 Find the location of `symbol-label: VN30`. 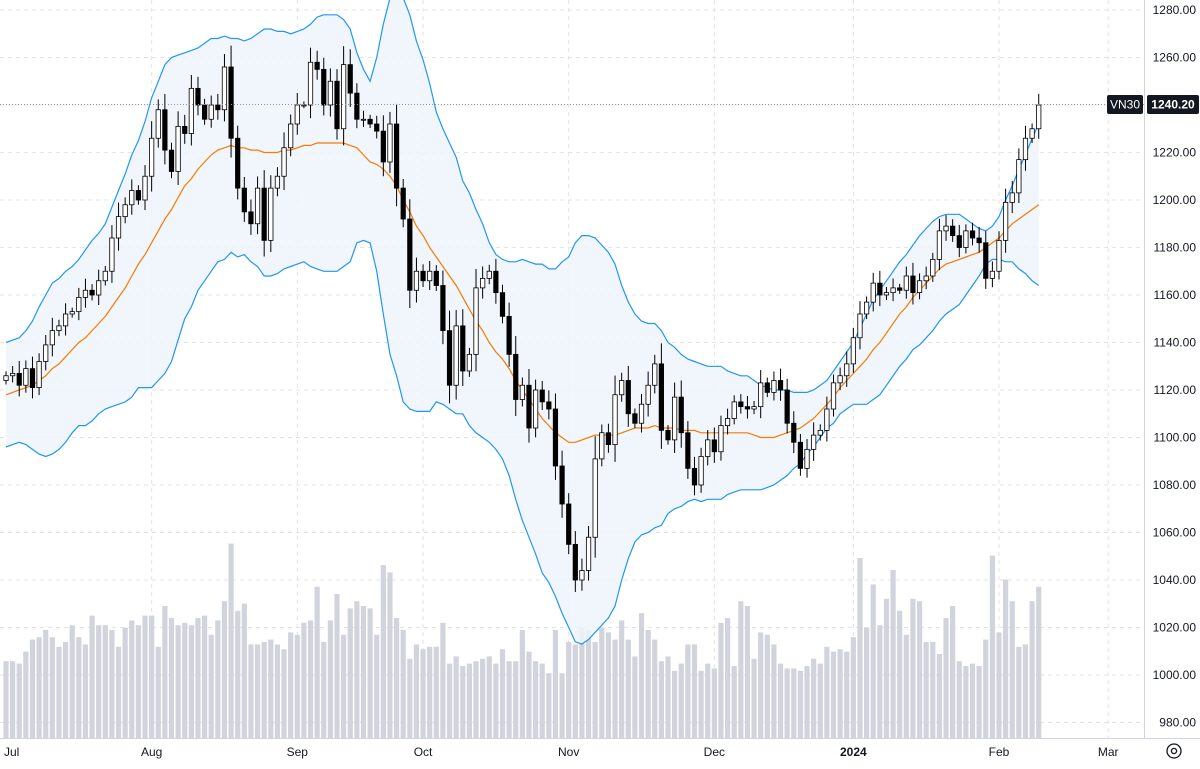

symbol-label: VN30 is located at coordinates (1125, 105).